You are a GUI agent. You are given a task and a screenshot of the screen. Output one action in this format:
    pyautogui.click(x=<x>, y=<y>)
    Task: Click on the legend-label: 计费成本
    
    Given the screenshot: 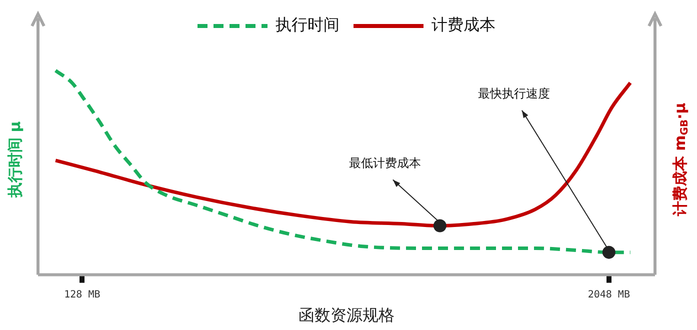 What is the action you would take?
    pyautogui.click(x=464, y=24)
    